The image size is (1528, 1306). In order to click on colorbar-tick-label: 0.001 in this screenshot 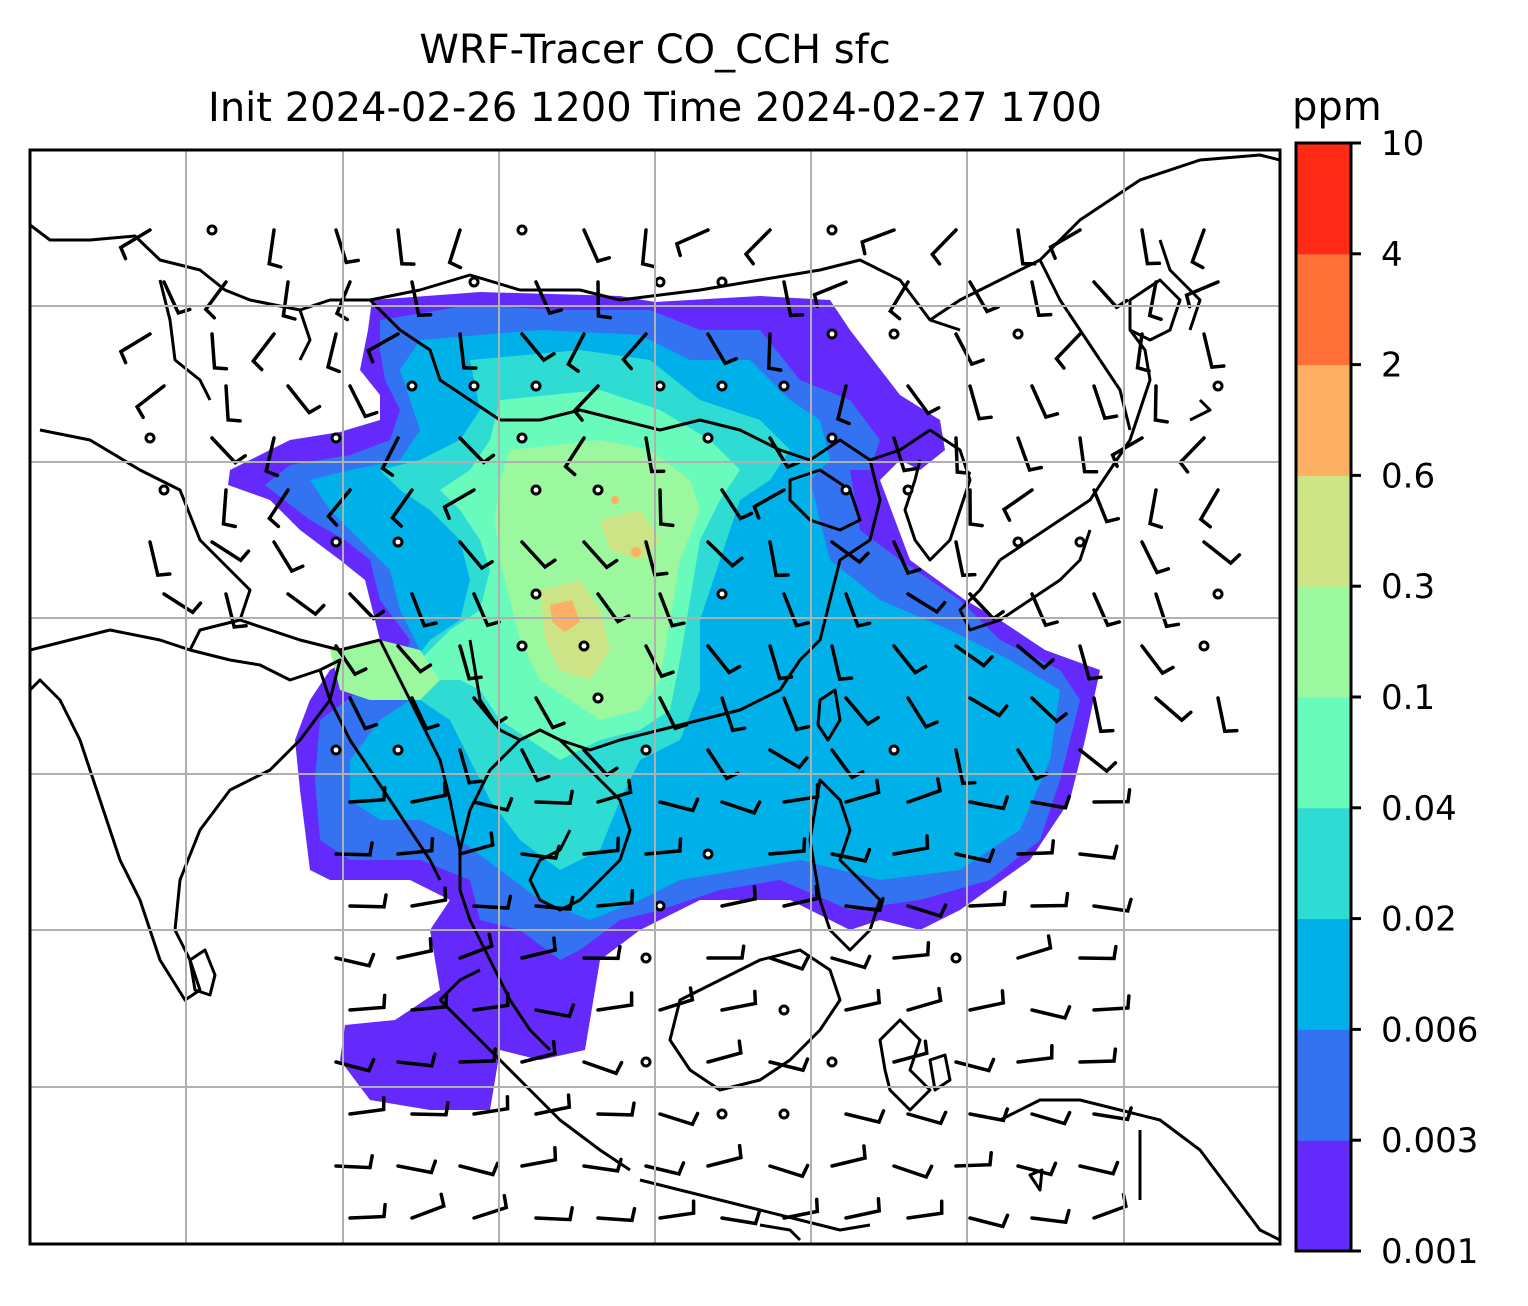, I will do `click(1429, 1252)`.